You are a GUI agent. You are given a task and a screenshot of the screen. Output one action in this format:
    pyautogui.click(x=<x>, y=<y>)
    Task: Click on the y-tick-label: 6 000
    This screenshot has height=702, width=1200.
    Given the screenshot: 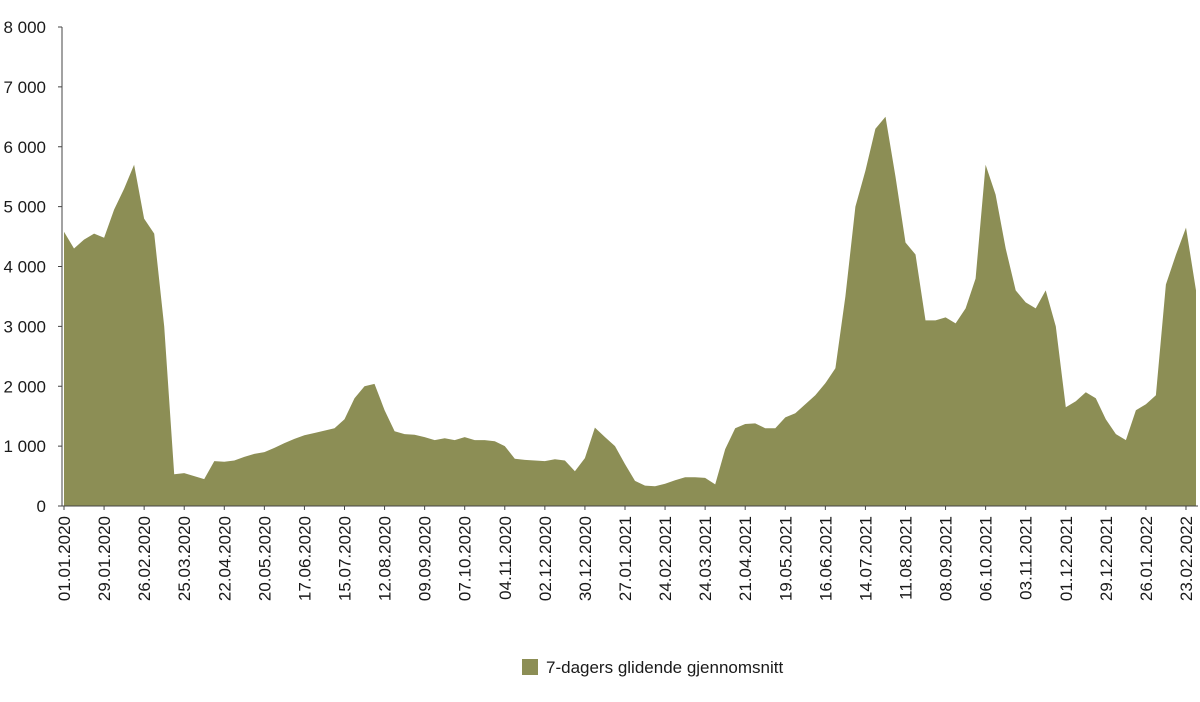 What is the action you would take?
    pyautogui.click(x=24, y=147)
    